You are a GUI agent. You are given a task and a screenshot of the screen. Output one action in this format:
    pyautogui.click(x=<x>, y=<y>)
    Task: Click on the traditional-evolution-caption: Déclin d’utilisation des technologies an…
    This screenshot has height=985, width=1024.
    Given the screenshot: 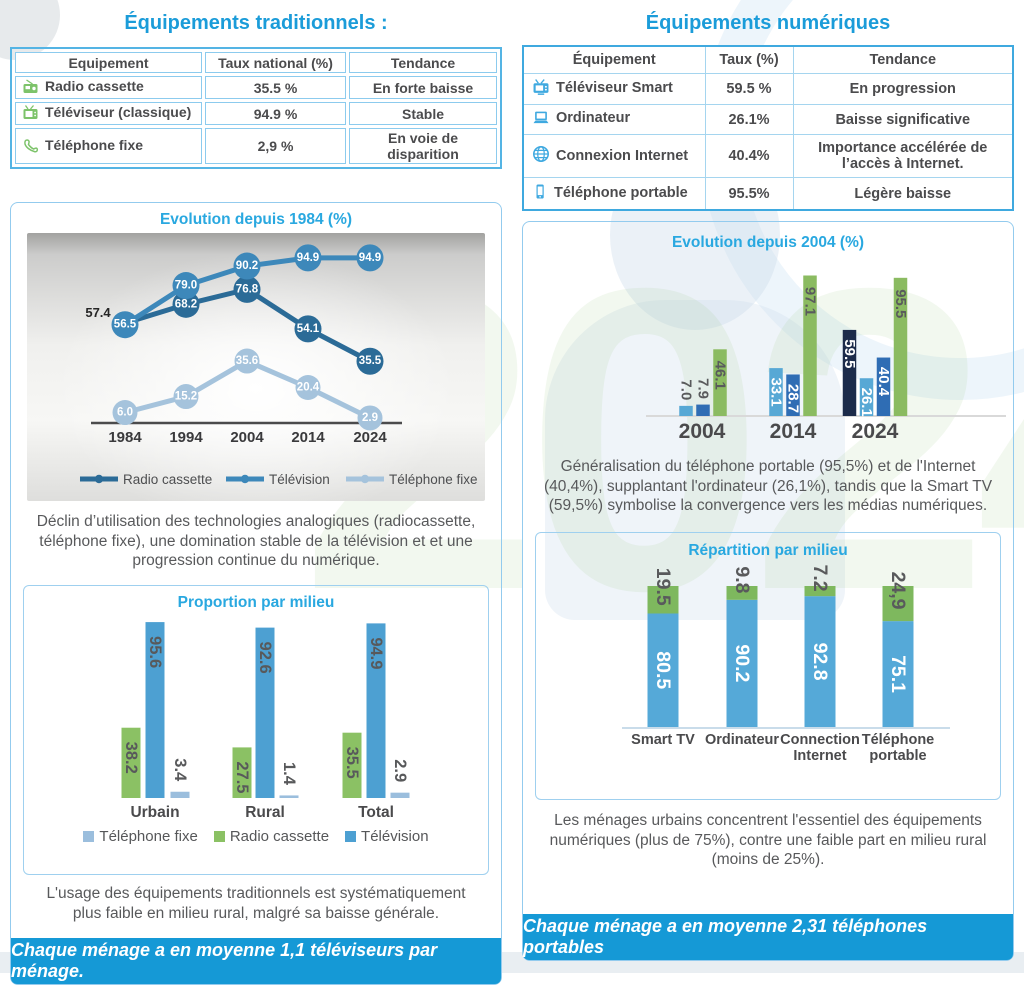 What is the action you would take?
    pyautogui.click(x=256, y=541)
    